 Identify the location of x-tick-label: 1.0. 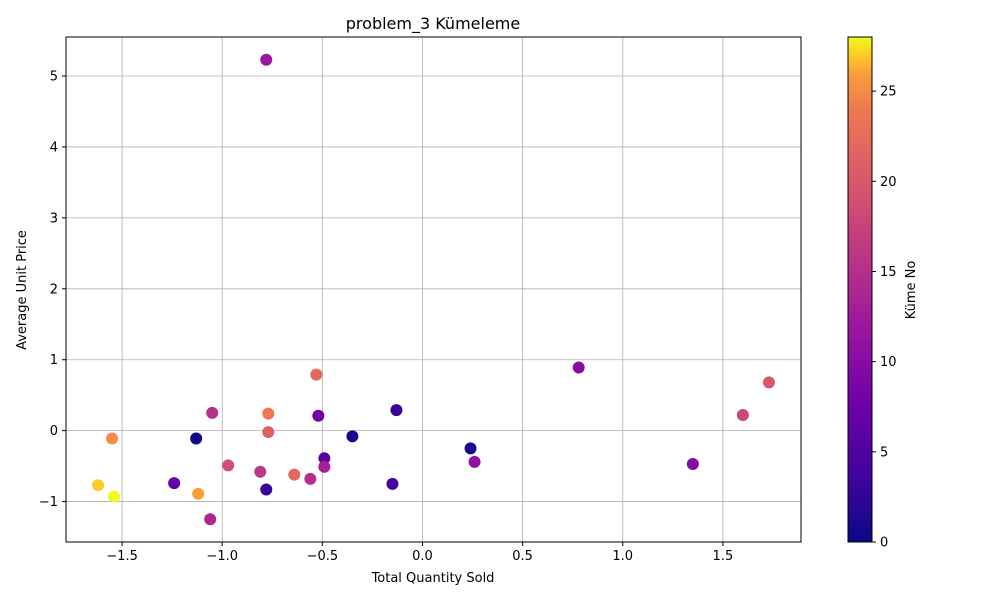
(622, 556).